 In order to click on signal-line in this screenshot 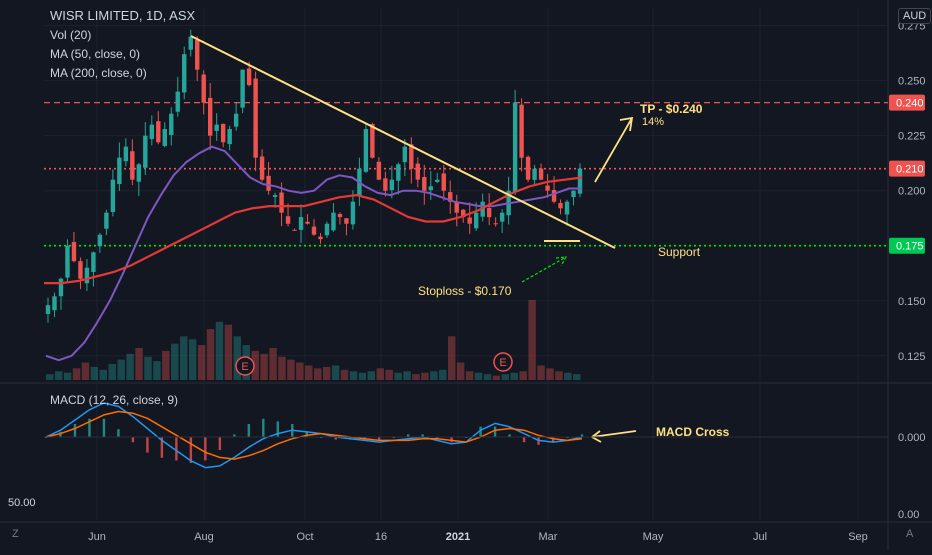, I will do `click(314, 435)`.